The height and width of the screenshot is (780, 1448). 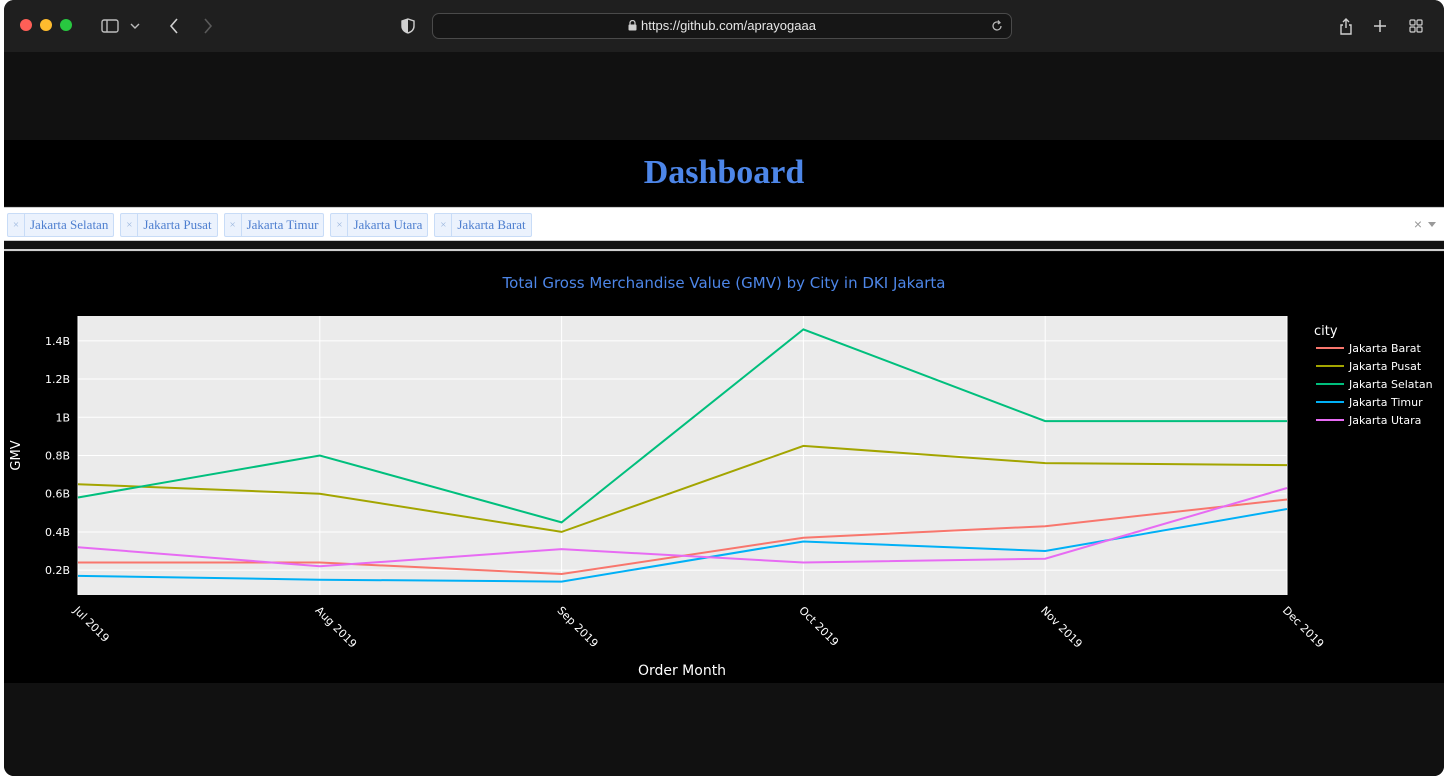 I want to click on share-icon, so click(x=1346, y=26).